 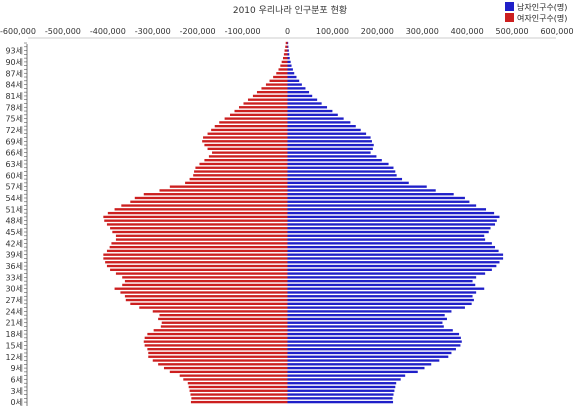 What do you see at coordinates (243, 31) in the screenshot?
I see `x-tick-label: -100,000` at bounding box center [243, 31].